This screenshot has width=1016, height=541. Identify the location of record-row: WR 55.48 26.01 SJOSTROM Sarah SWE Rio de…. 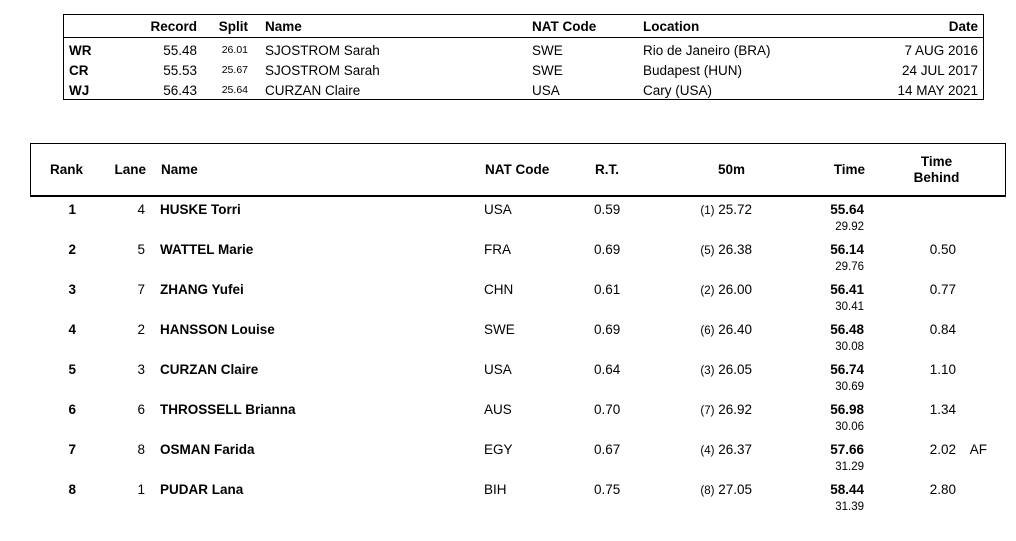
(523, 50).